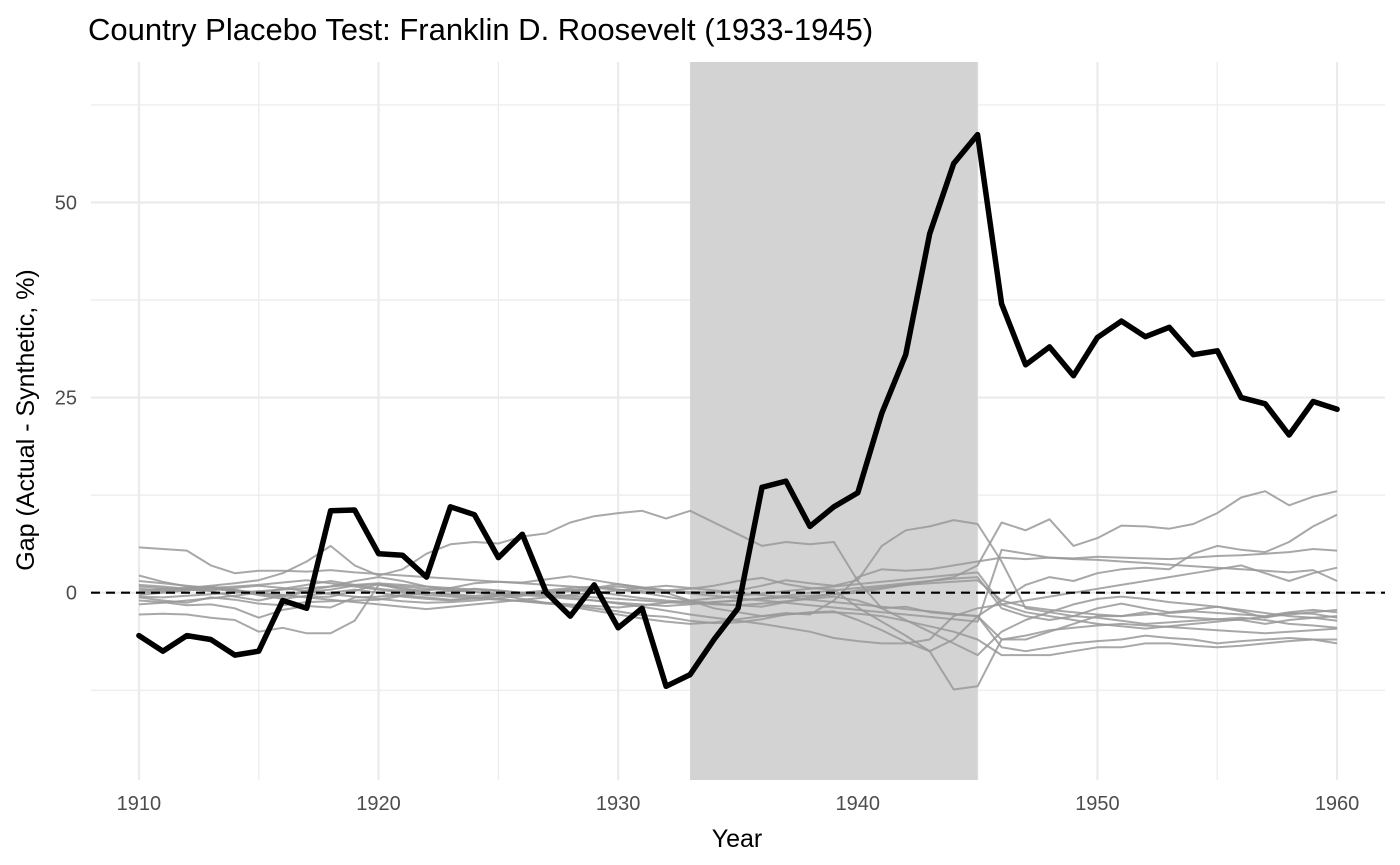 The image size is (1400, 865). I want to click on x-tick-label: 1910, so click(139, 804).